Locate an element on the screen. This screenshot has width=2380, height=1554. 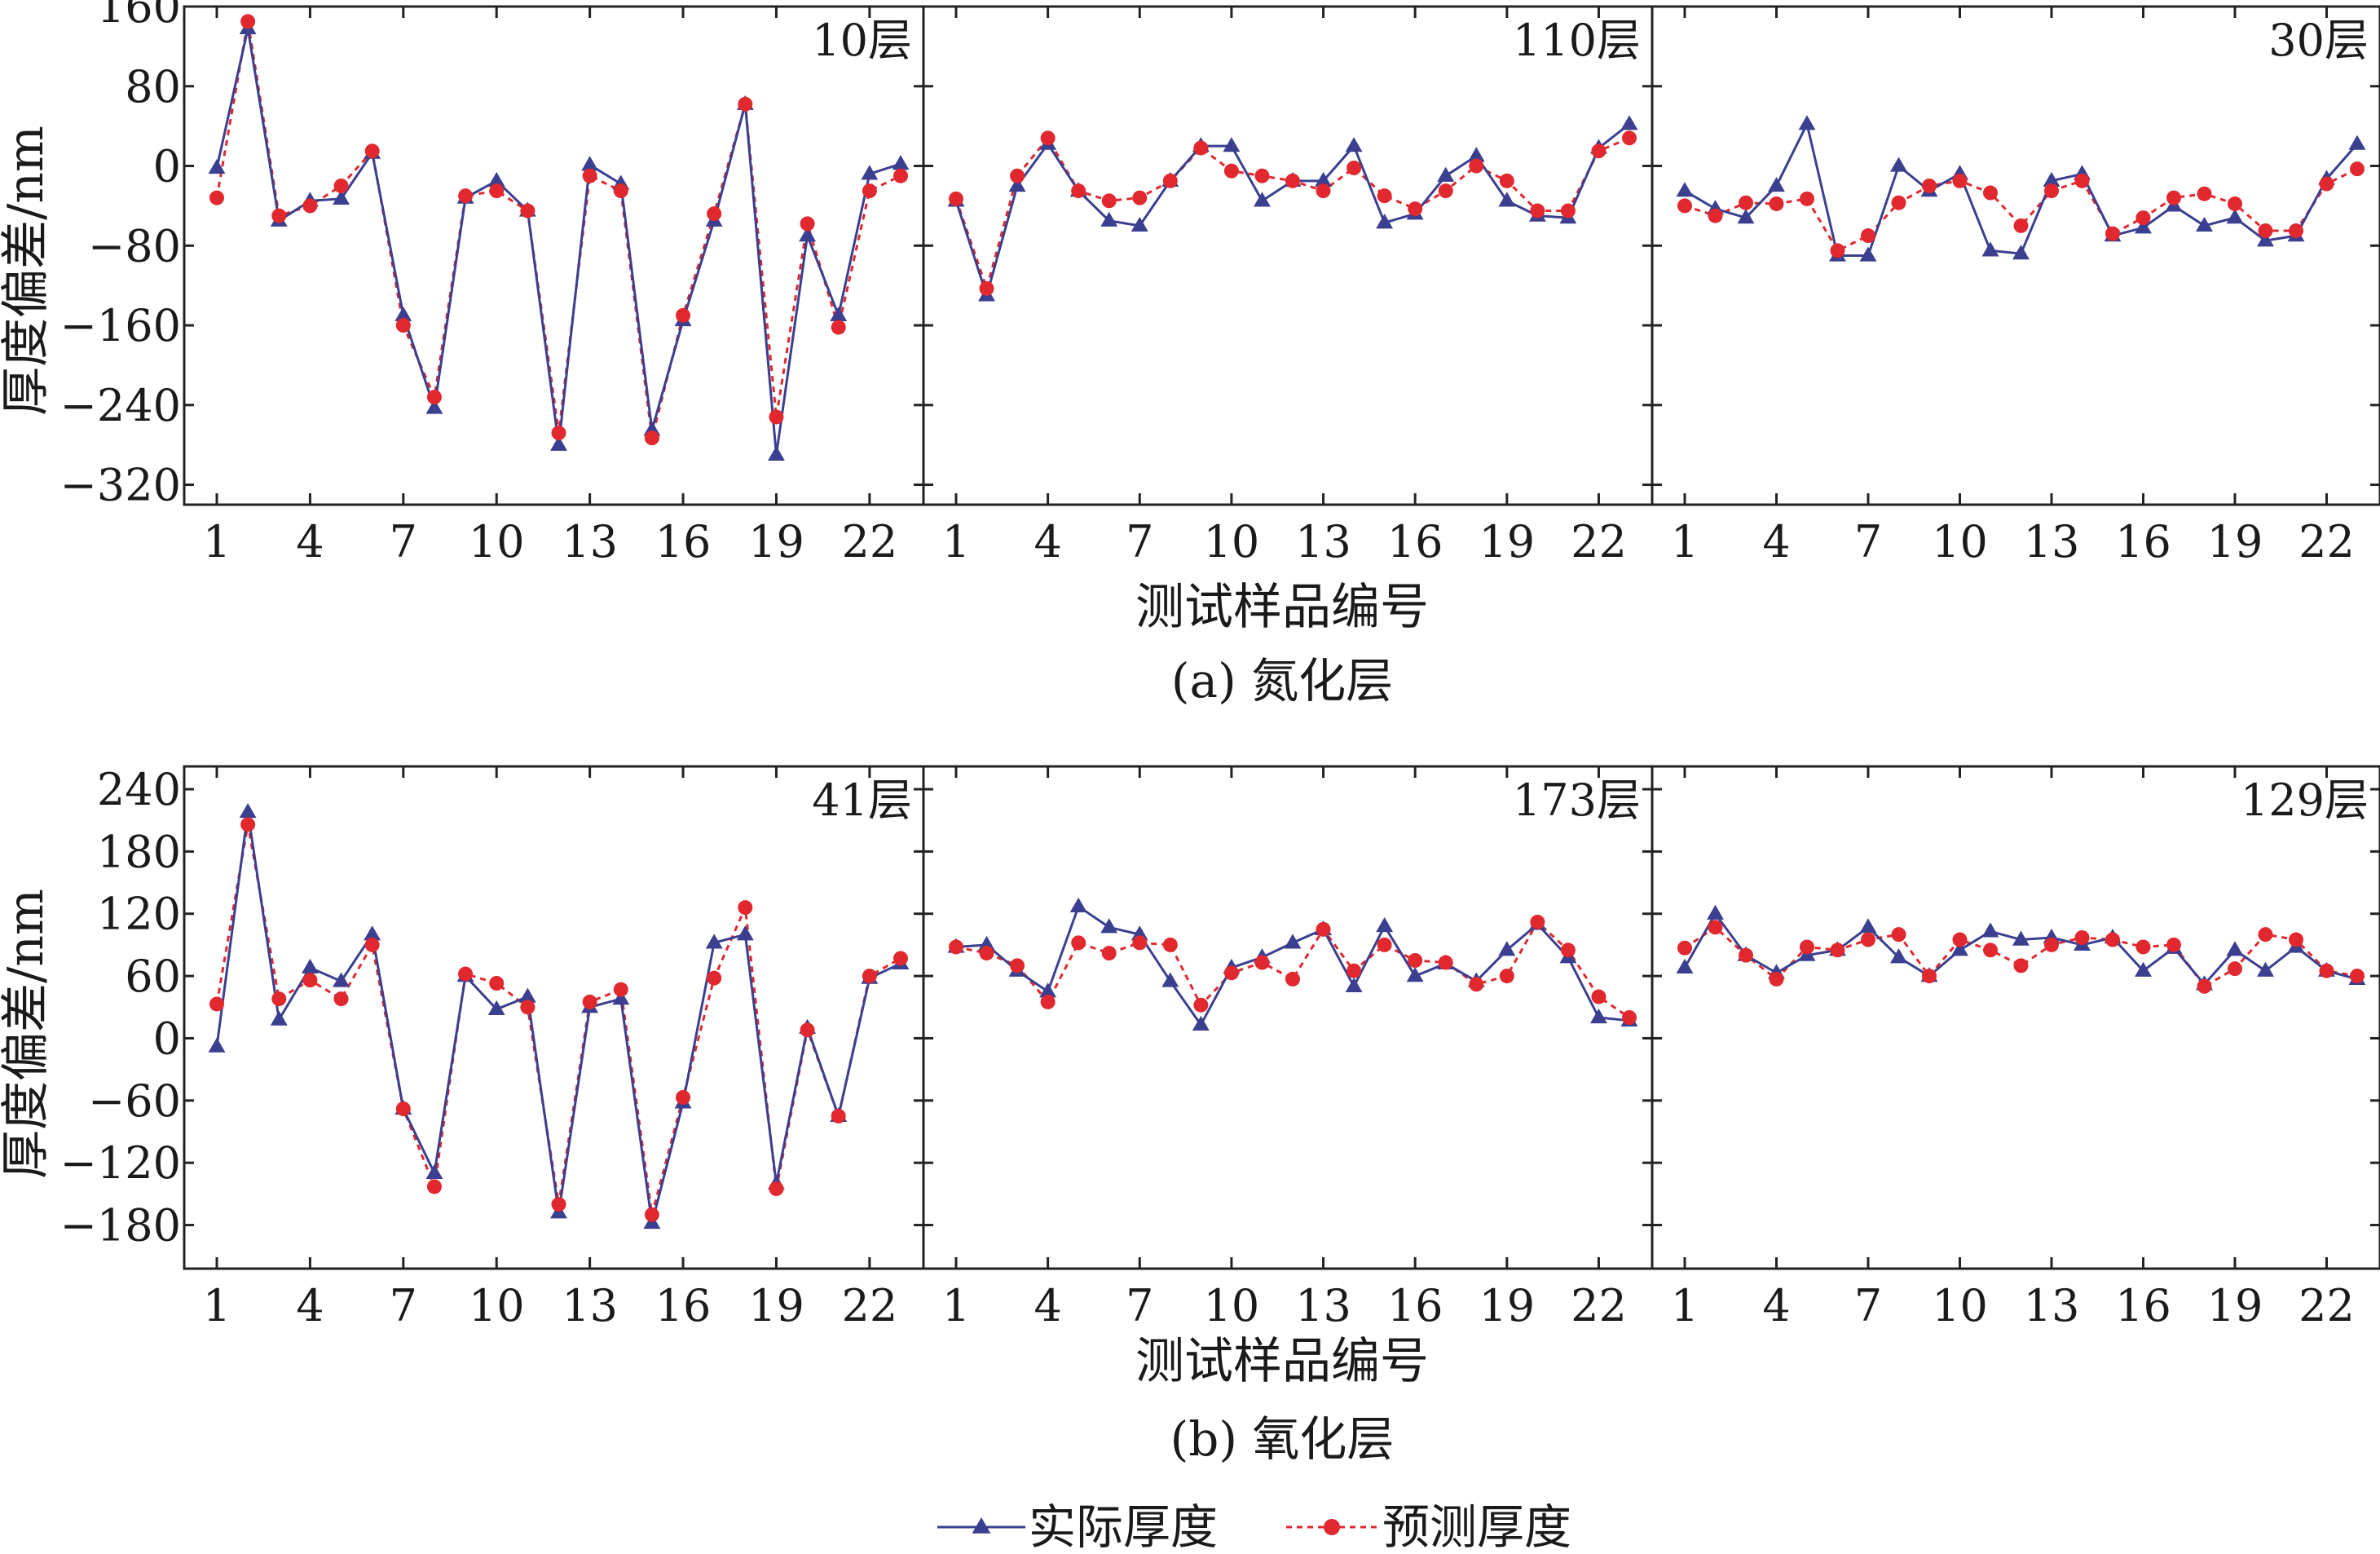
legend-predicted-marker is located at coordinates (1332, 1527).